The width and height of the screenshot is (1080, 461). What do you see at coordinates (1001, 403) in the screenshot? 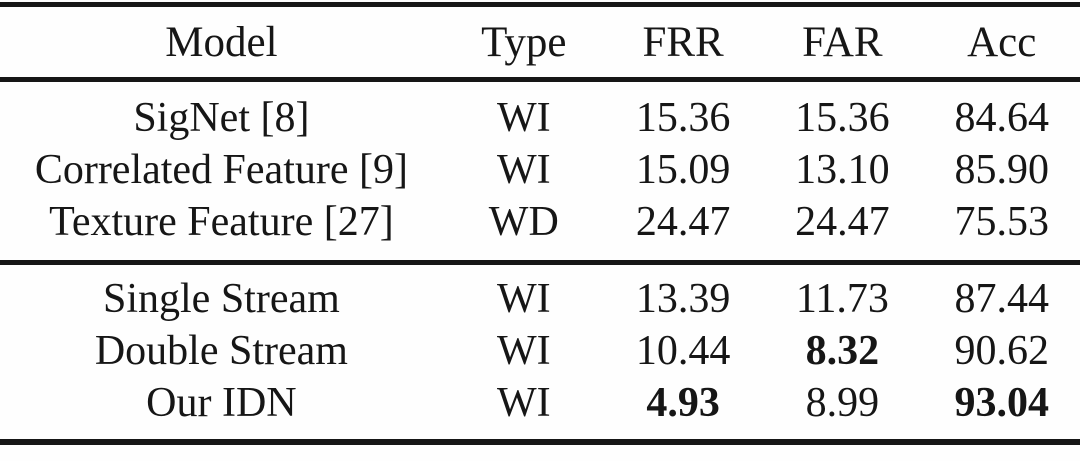
I see `cell-acc: 93.04` at bounding box center [1001, 403].